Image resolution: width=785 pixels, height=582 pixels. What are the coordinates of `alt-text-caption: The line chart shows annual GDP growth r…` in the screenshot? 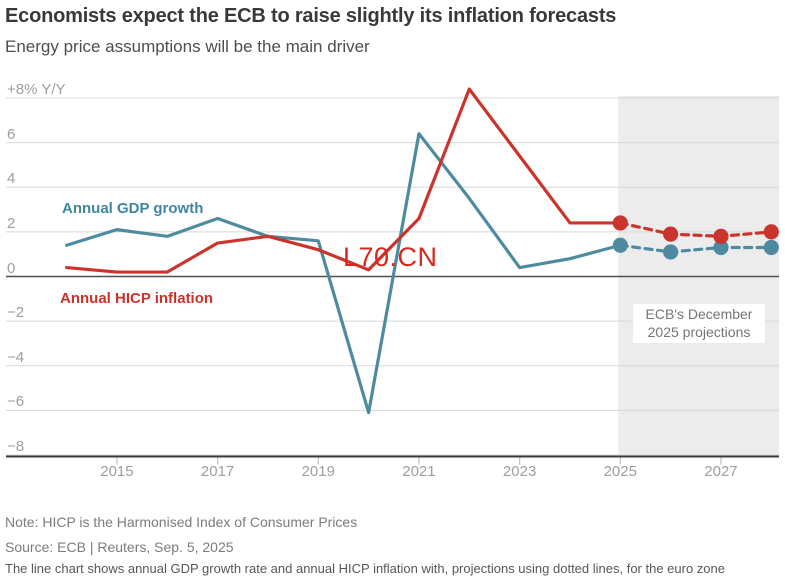 It's located at (365, 568).